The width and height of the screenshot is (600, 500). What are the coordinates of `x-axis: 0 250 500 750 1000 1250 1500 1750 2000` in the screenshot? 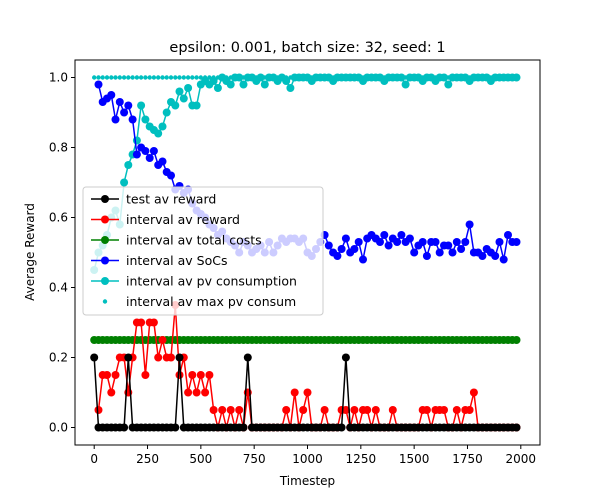 It's located at (313, 455).